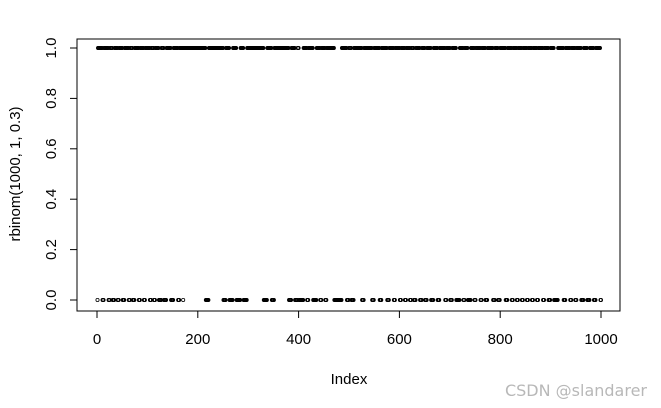  I want to click on x-tick-label: 600, so click(399, 339).